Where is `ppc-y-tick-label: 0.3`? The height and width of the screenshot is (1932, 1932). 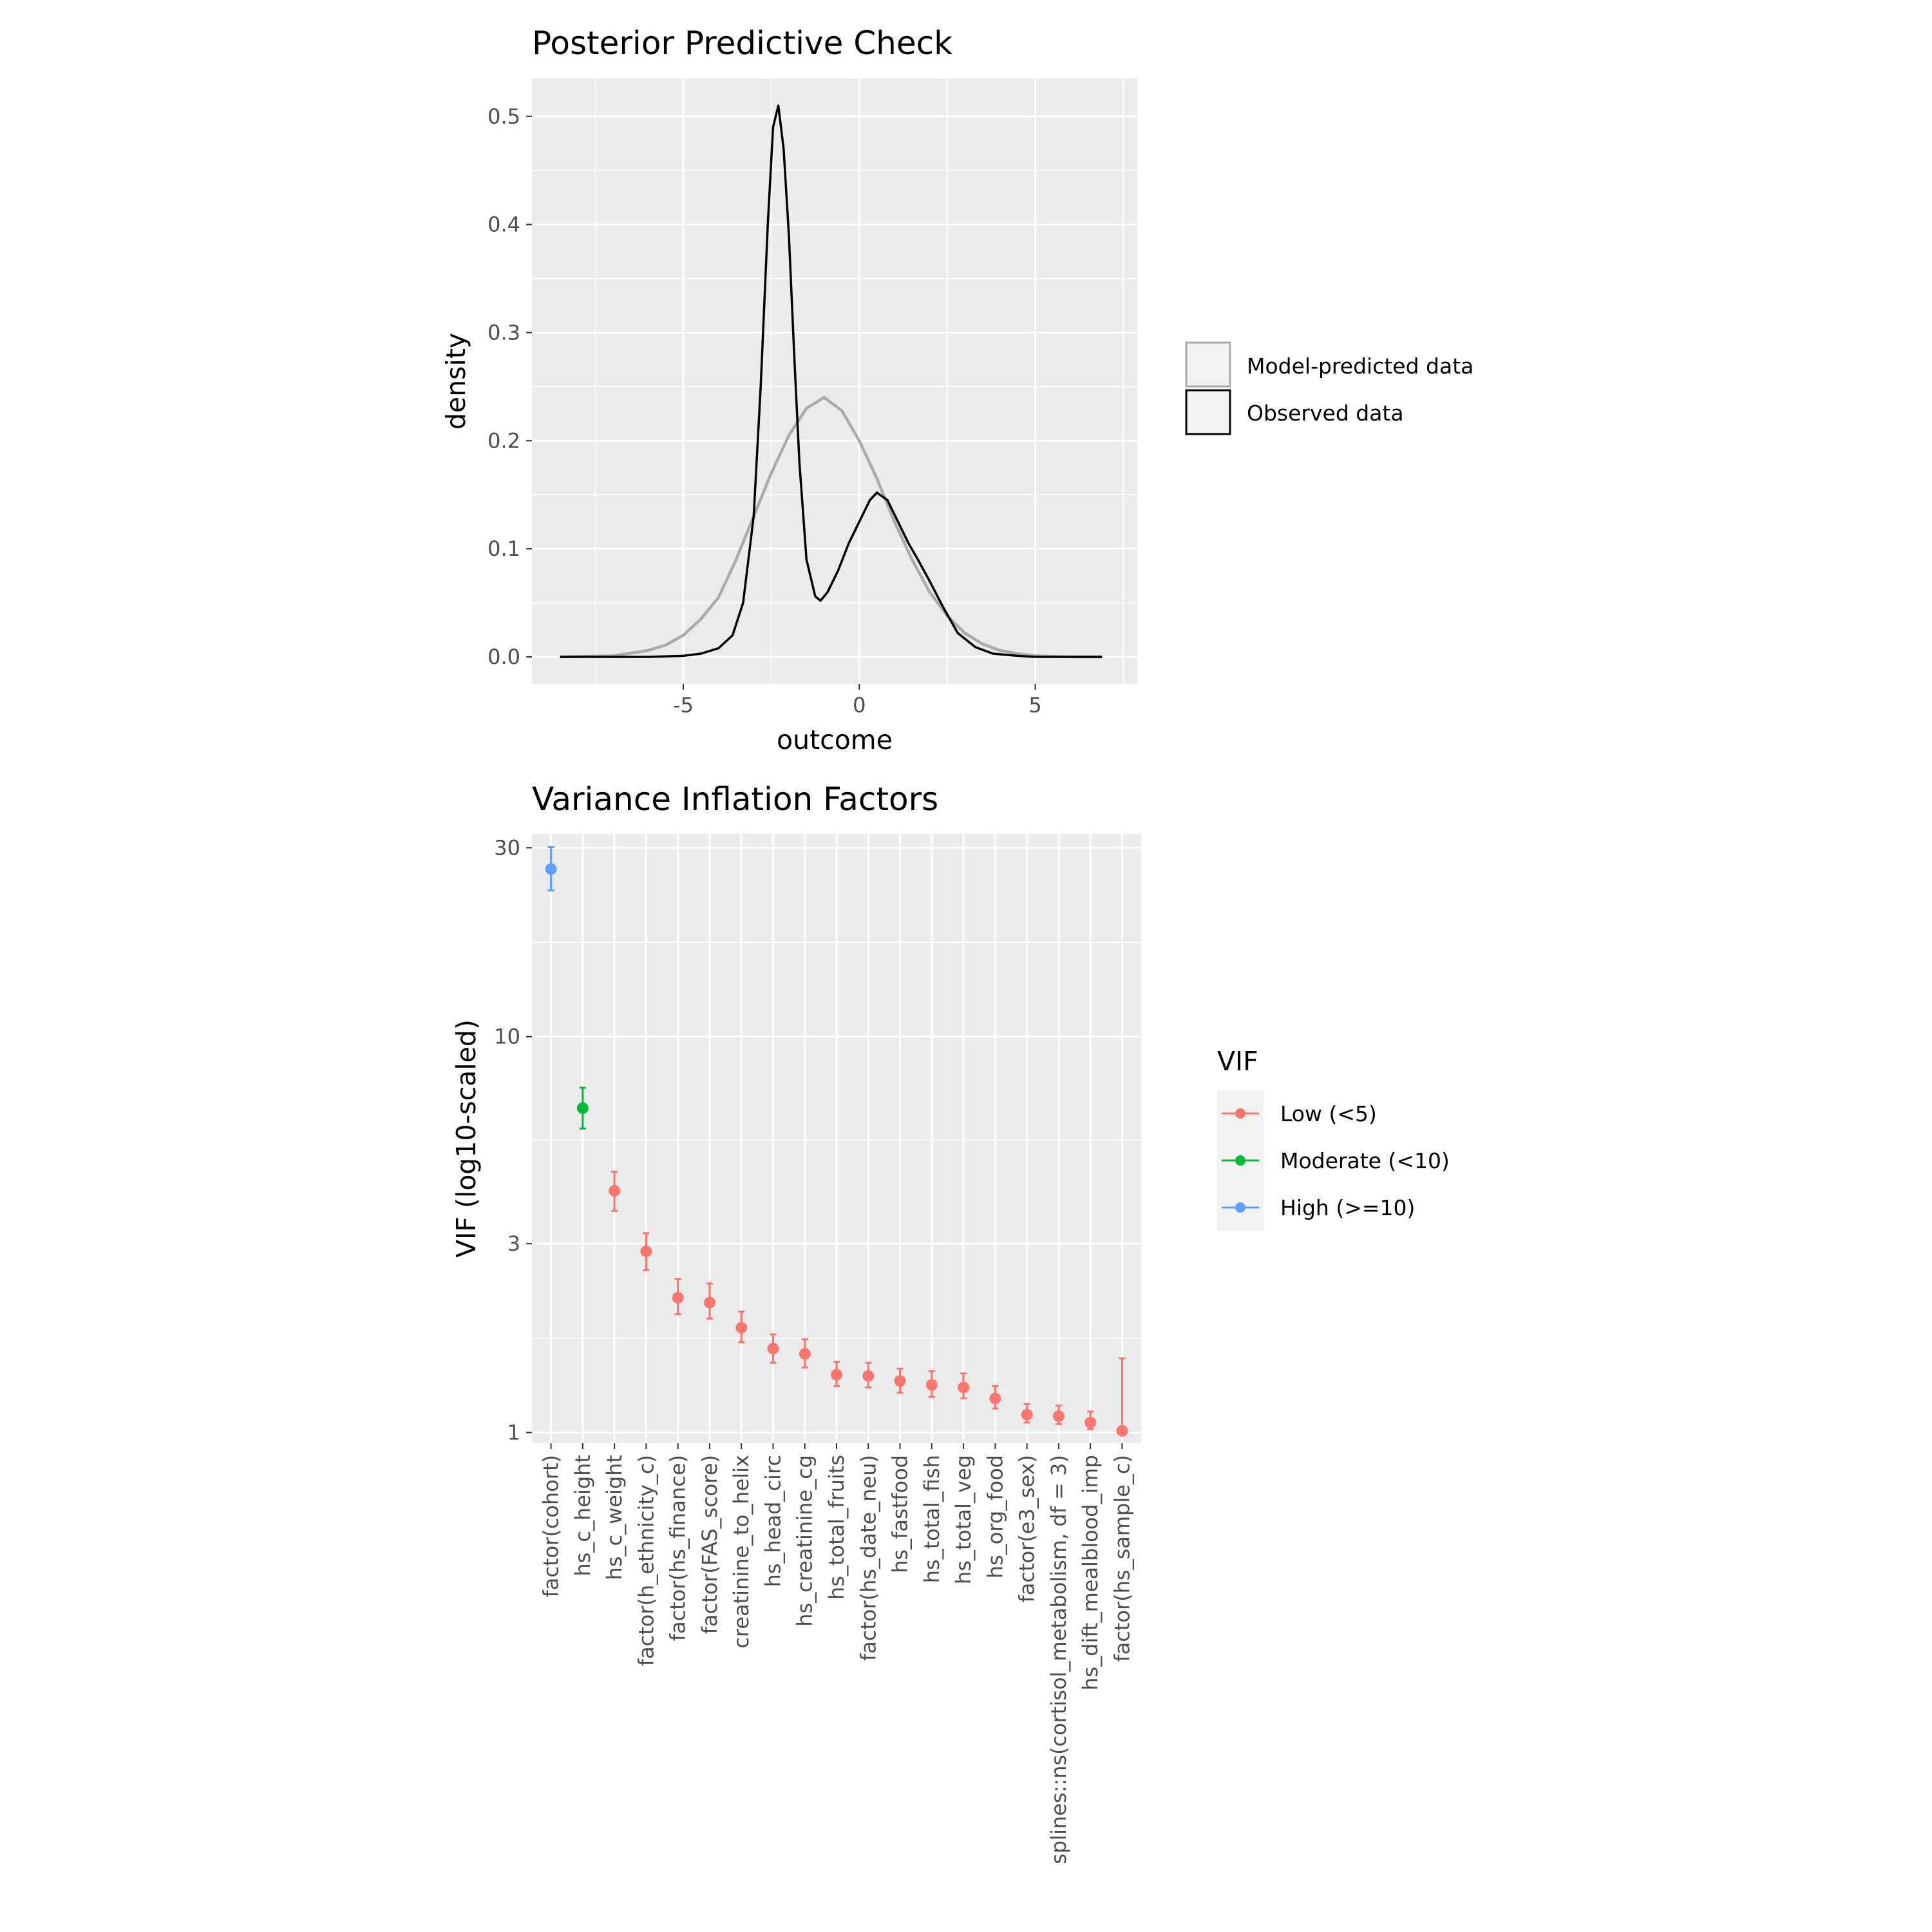 ppc-y-tick-label: 0.3 is located at coordinates (504, 333).